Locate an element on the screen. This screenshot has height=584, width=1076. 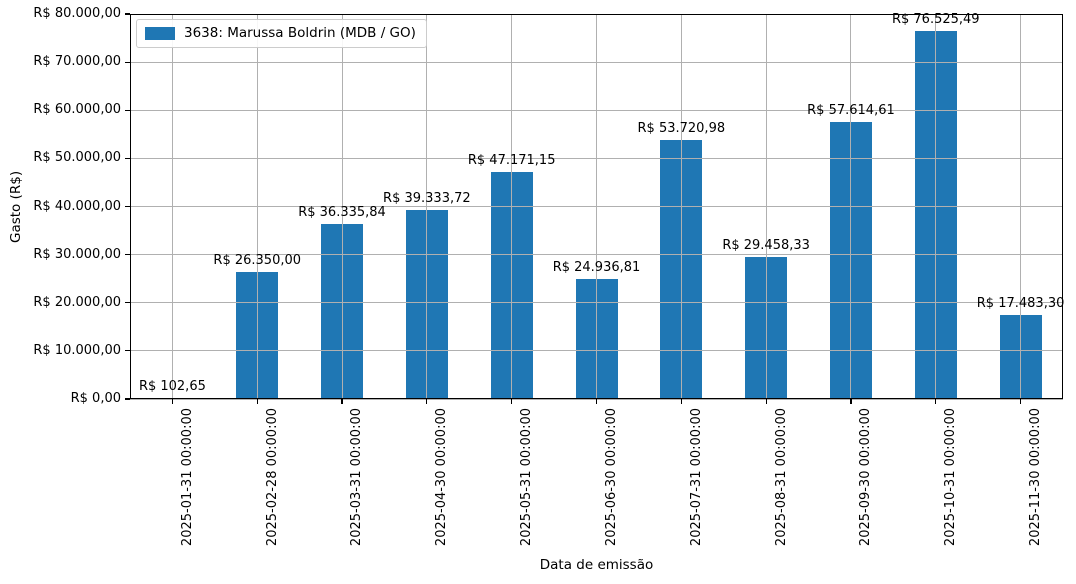
x-tick-label: 2025-09-30 00:00:00 is located at coordinates (866, 477).